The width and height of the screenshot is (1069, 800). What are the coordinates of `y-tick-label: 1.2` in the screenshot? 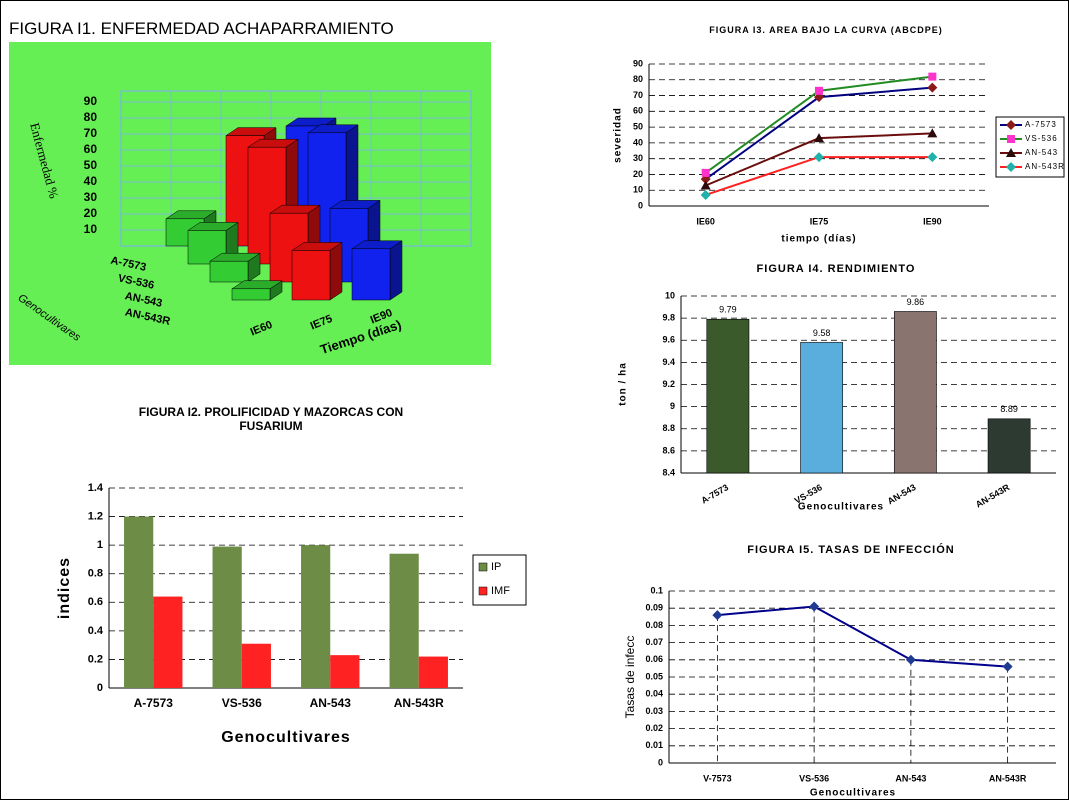 It's located at (95, 516).